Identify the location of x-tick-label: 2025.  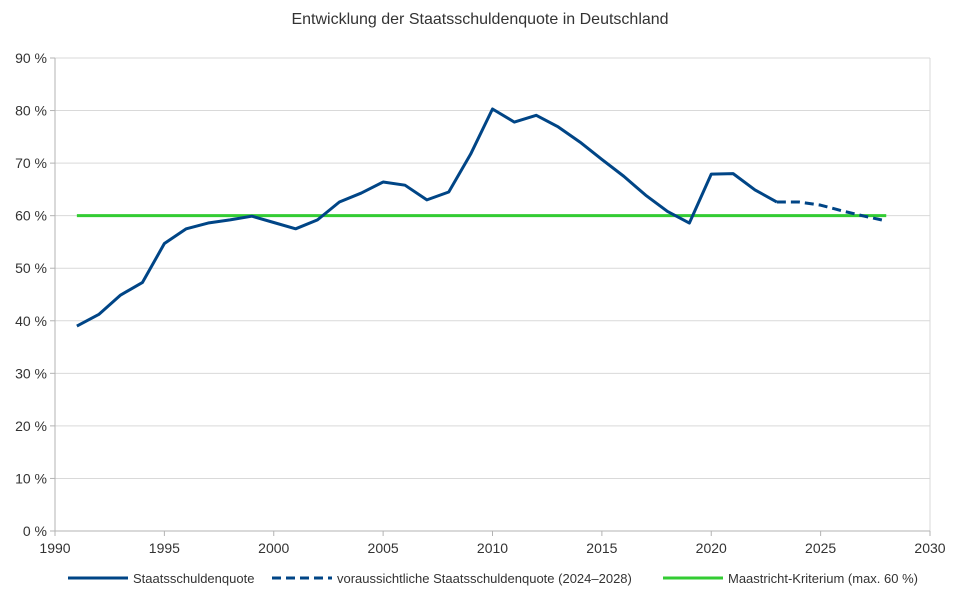
(820, 548).